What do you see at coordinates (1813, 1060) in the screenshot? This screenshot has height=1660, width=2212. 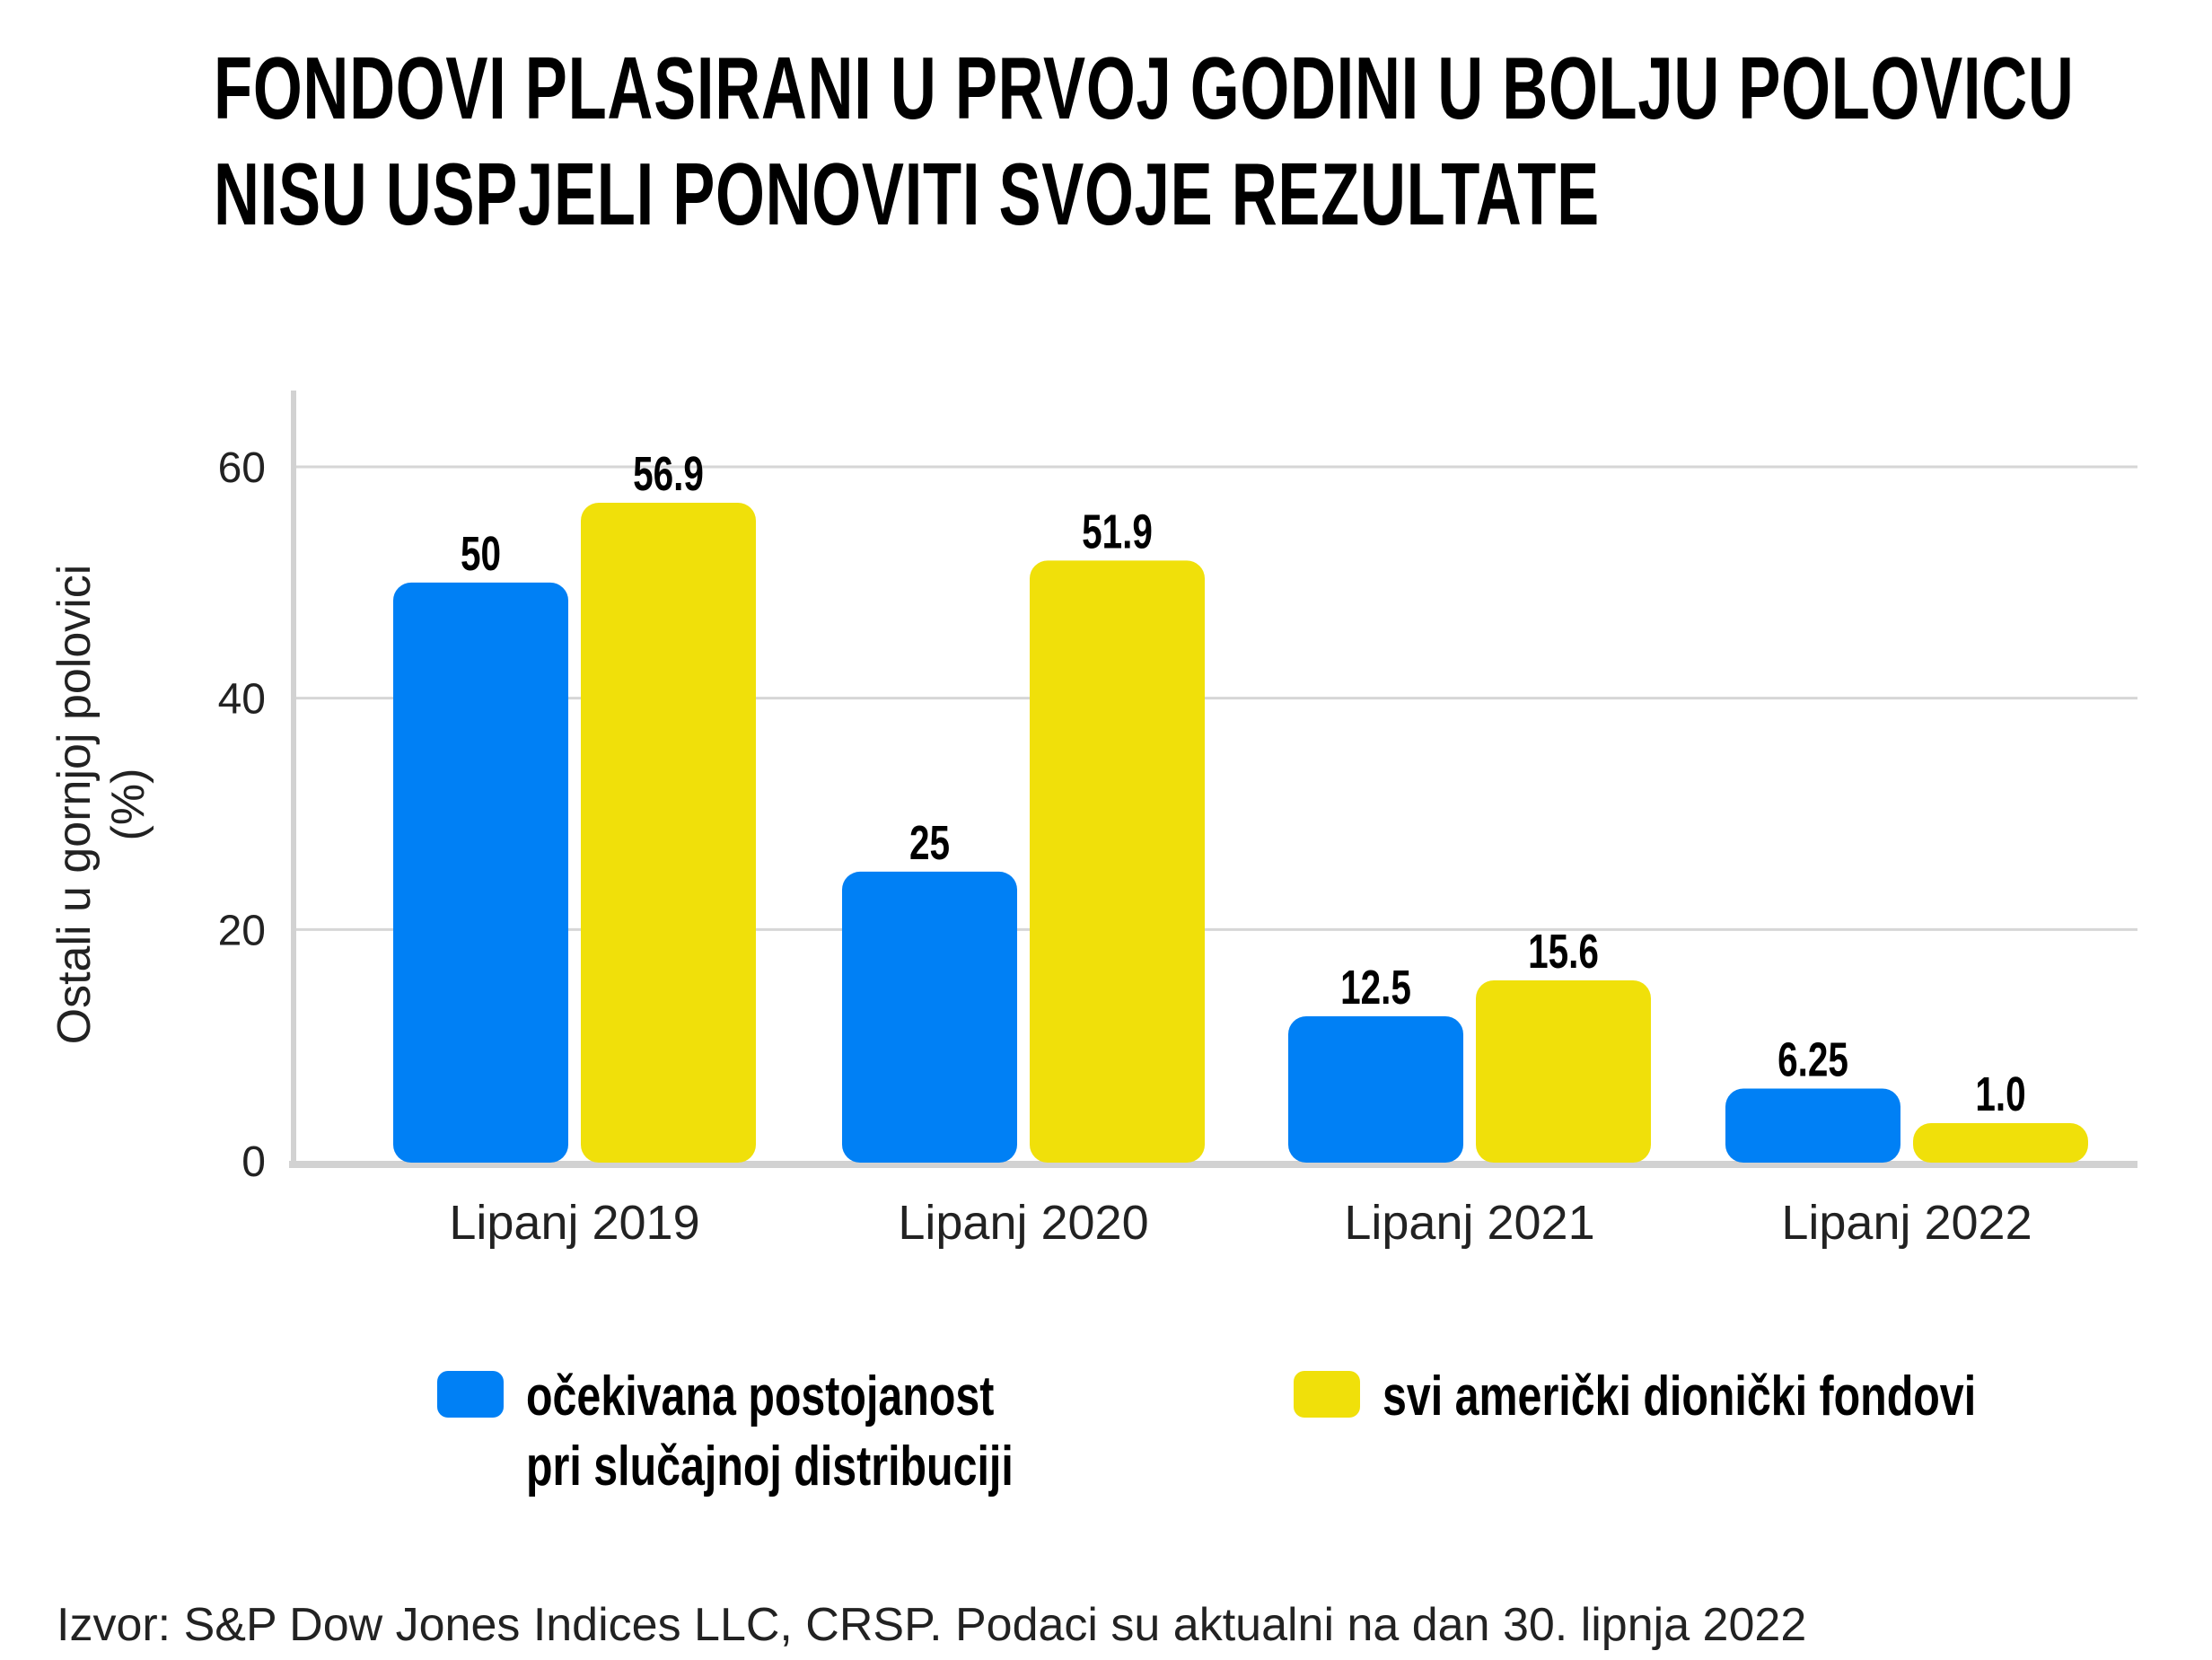 I see `data-label: 6.25` at bounding box center [1813, 1060].